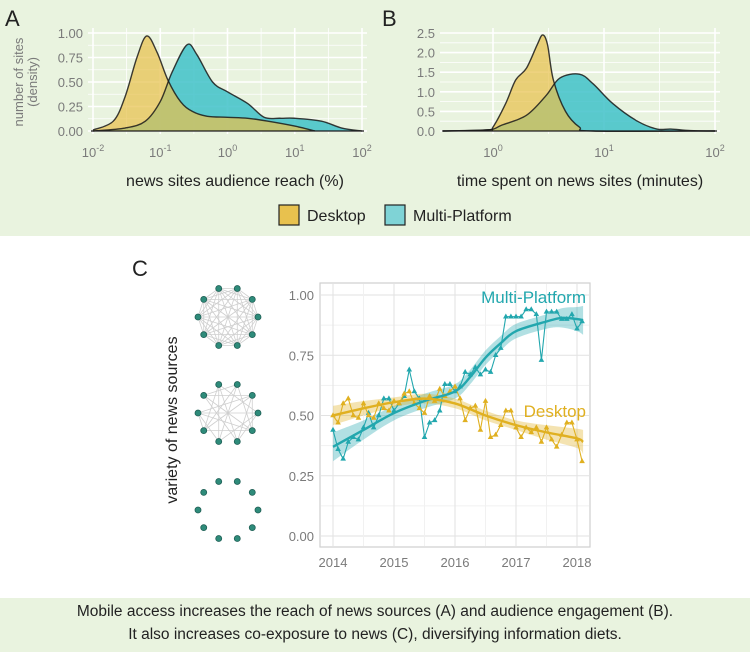 Image resolution: width=750 pixels, height=652 pixels. I want to click on y-tick-label: 2.5, so click(426, 33).